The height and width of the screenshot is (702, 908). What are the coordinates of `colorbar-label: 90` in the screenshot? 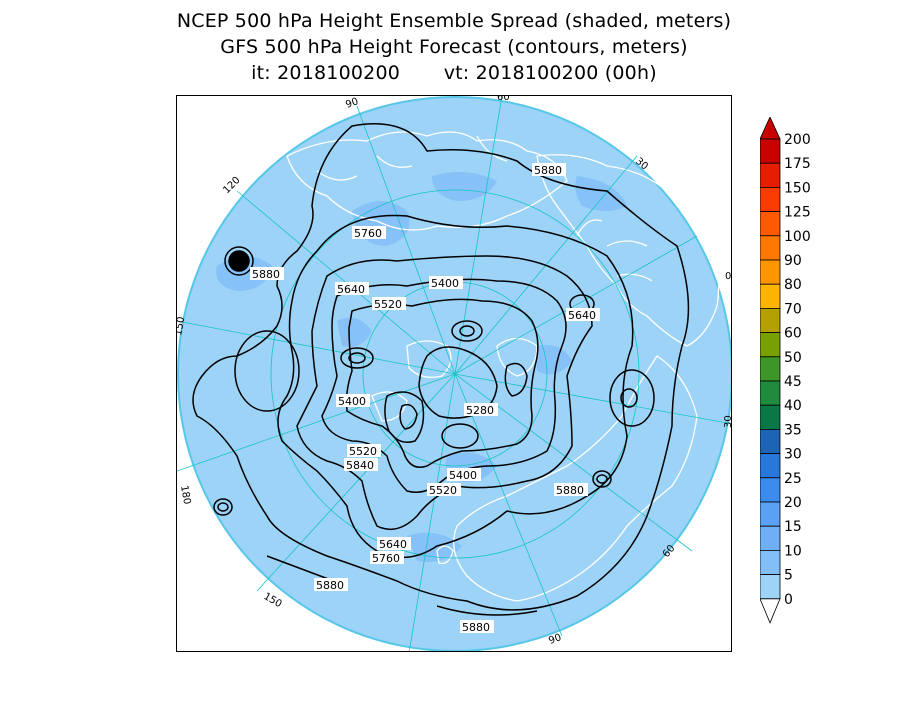 It's located at (793, 261).